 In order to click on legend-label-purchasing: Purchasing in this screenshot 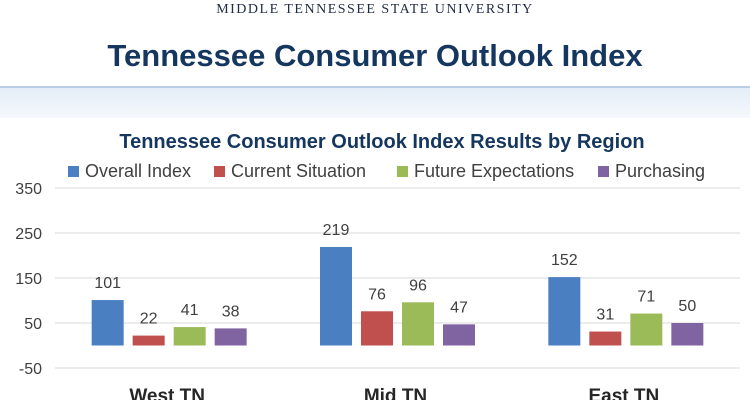, I will do `click(660, 171)`.